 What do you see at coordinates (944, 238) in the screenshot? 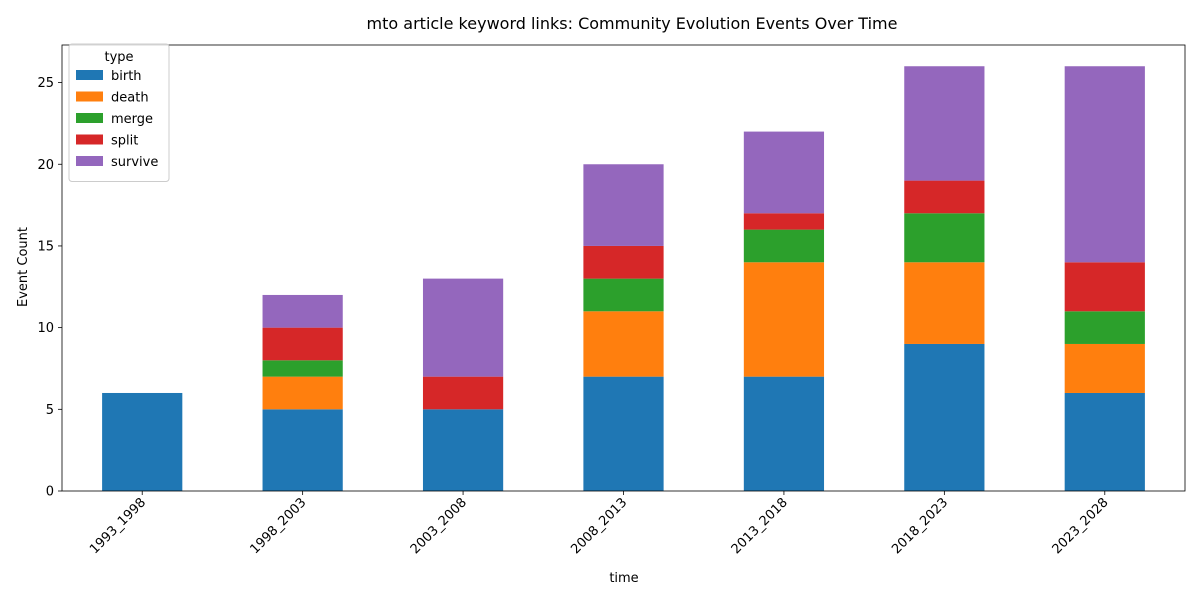
I see `bar-merge-2018_2023` at bounding box center [944, 238].